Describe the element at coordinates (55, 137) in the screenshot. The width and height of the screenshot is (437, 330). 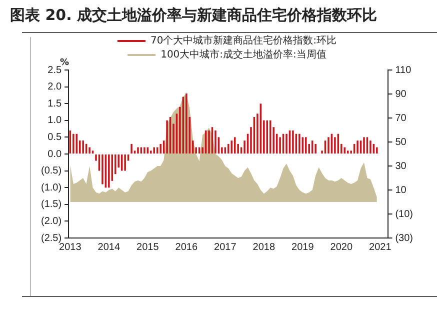
I see `y-tick-label: 0.5` at that location.